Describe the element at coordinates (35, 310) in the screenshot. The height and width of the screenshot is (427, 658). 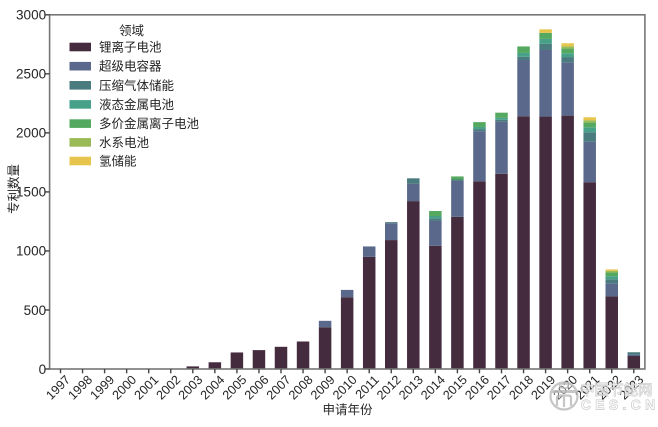
I see `svg-text: 500` at that location.